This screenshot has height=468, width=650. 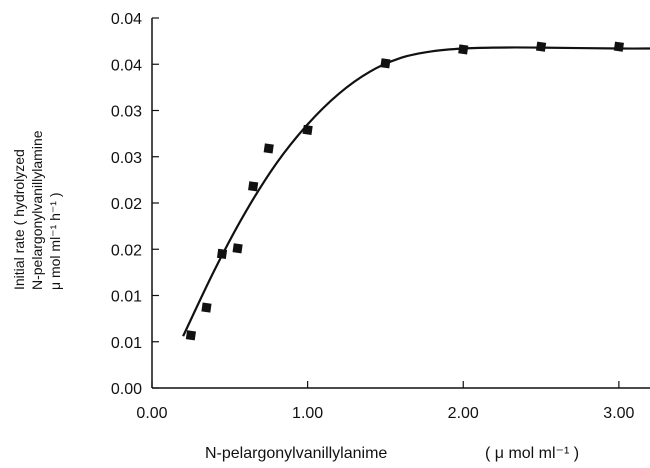 I want to click on x-axis-label: N-pelargonylvanillylanime, so click(x=296, y=453).